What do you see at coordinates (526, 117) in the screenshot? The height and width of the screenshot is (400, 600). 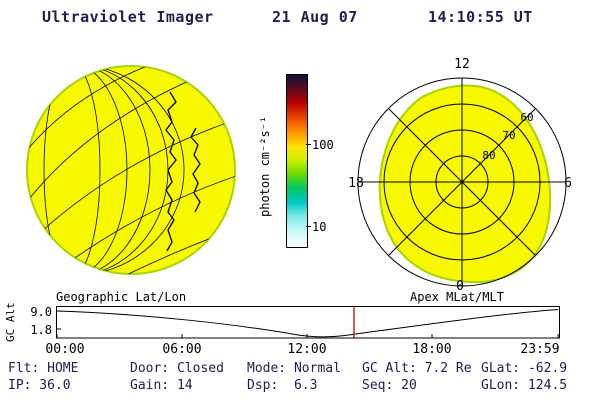 I see `mlat-label-60: 60` at bounding box center [526, 117].